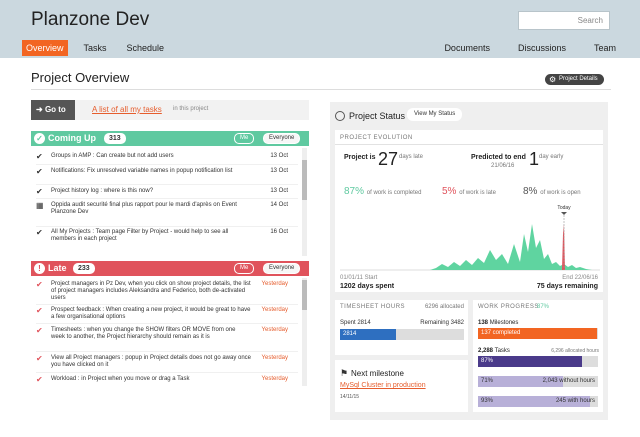 This screenshot has height=437, width=640. What do you see at coordinates (39, 109) in the screenshot?
I see `arrow-right-icon: ➜` at bounding box center [39, 109].